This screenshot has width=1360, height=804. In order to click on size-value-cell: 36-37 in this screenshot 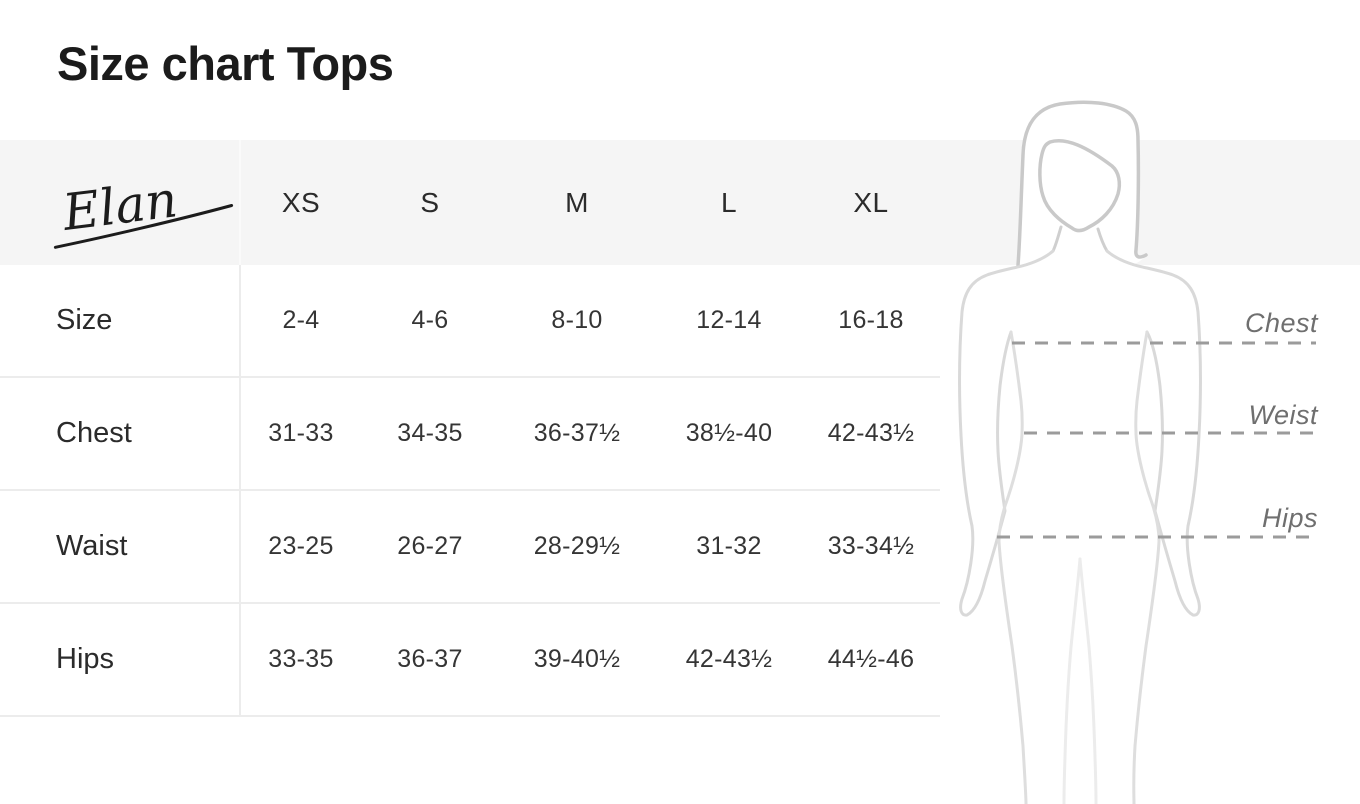, I will do `click(430, 659)`.